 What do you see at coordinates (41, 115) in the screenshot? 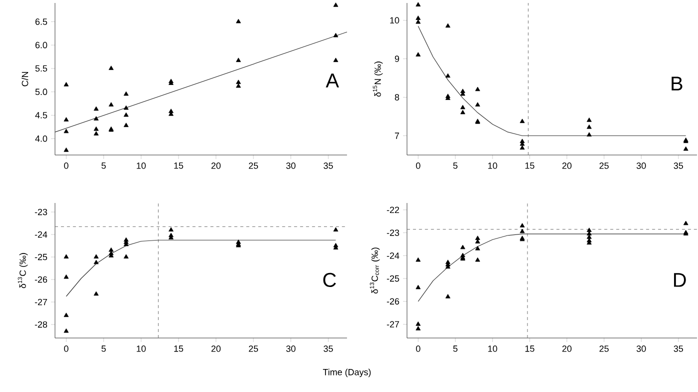
I see `y-tick-label: 4.5` at bounding box center [41, 115].